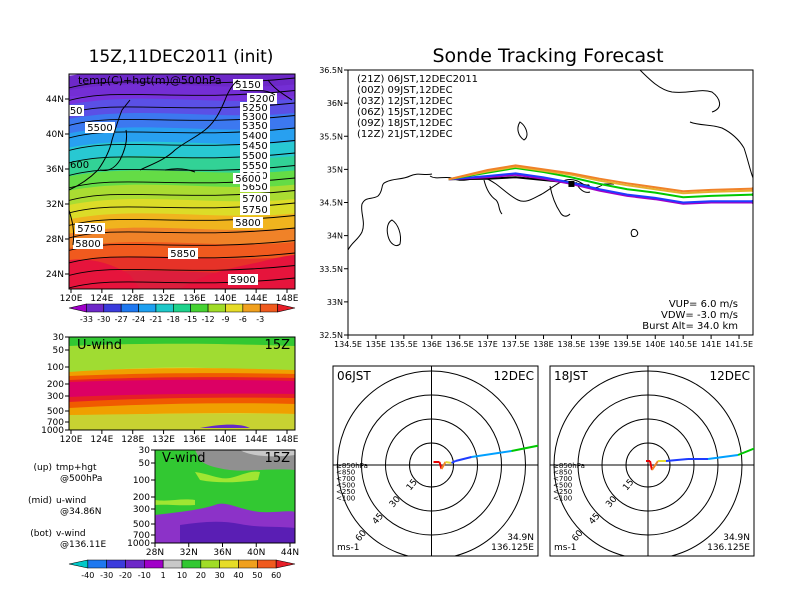  I want to click on contour-label: 5550, so click(254, 166).